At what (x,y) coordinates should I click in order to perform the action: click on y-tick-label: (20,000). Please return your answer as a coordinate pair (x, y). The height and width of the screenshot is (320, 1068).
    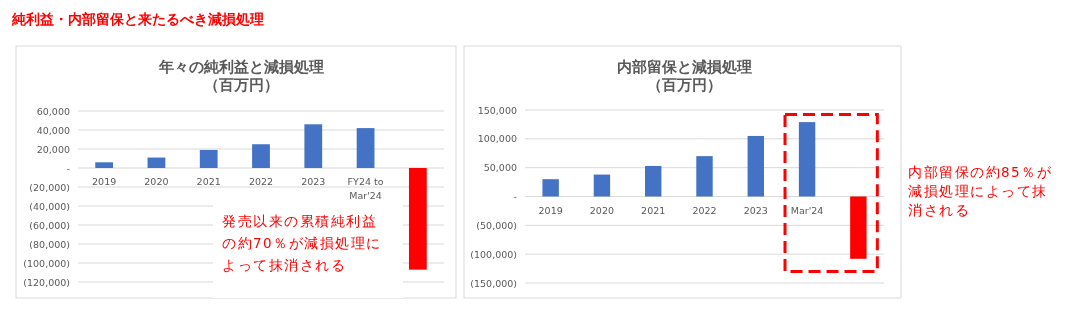
    Looking at the image, I should click on (49, 187).